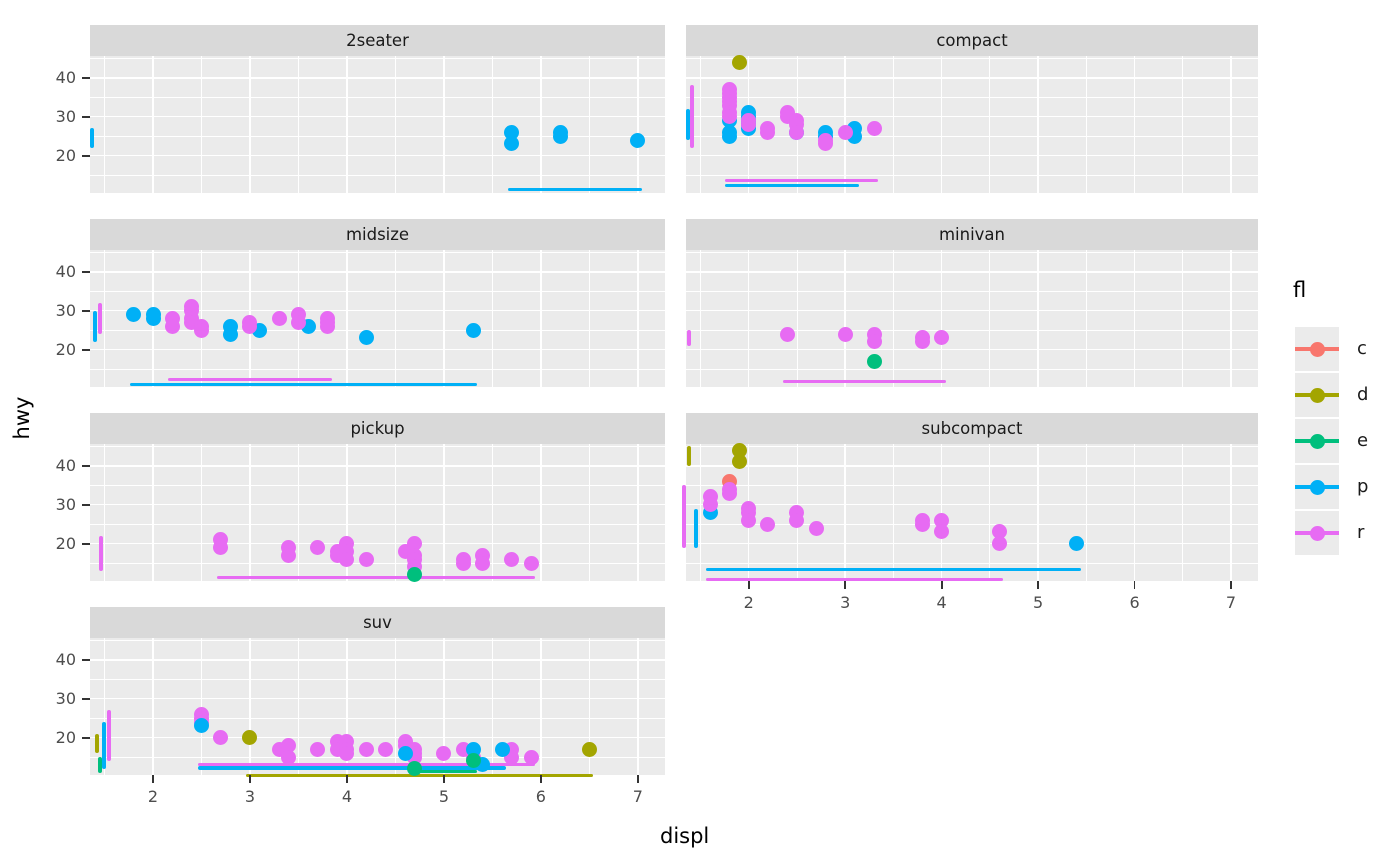 This screenshot has width=1400, height=866. What do you see at coordinates (1134, 602) in the screenshot?
I see `x-tick-label: 6` at bounding box center [1134, 602].